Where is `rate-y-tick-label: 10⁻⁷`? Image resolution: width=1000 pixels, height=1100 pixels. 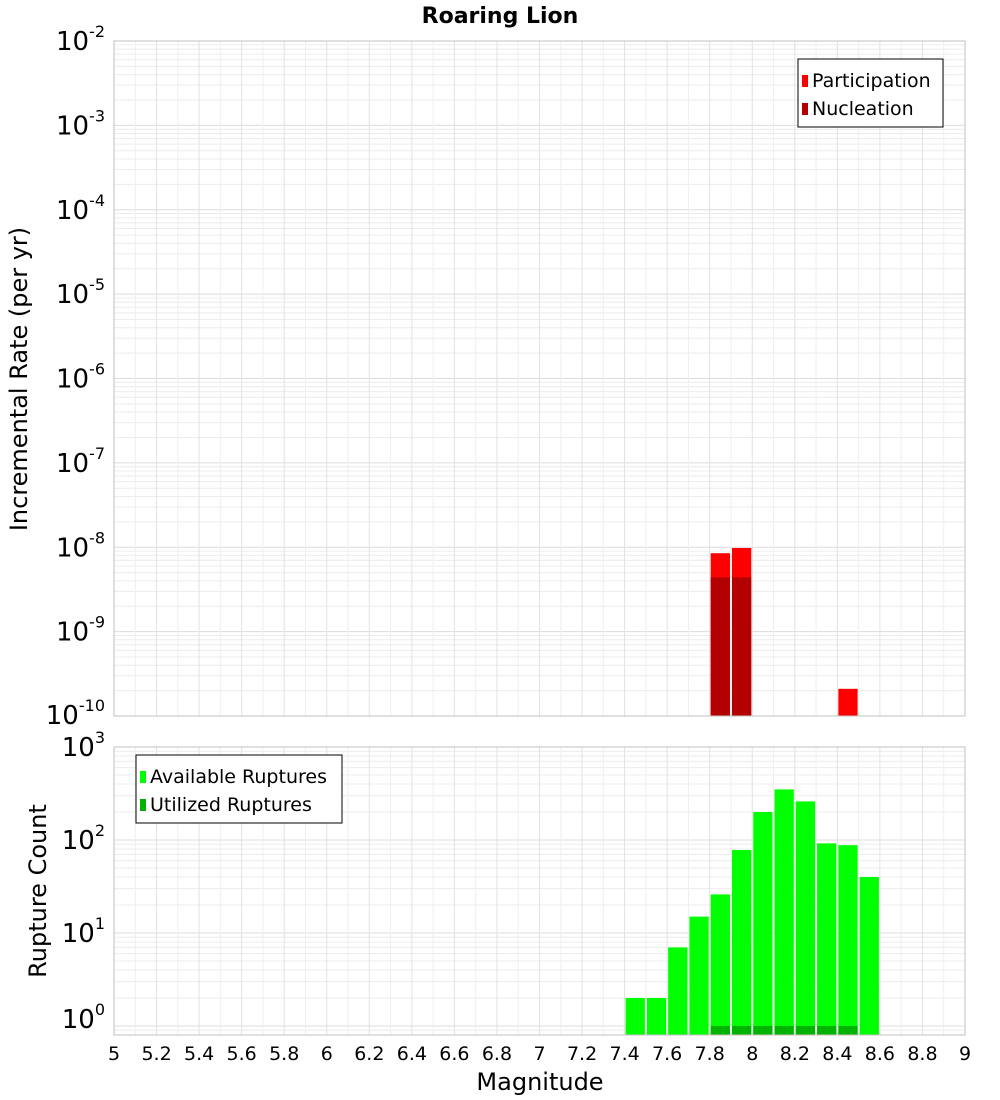
rate-y-tick-label: 10⁻⁷ is located at coordinates (80, 461).